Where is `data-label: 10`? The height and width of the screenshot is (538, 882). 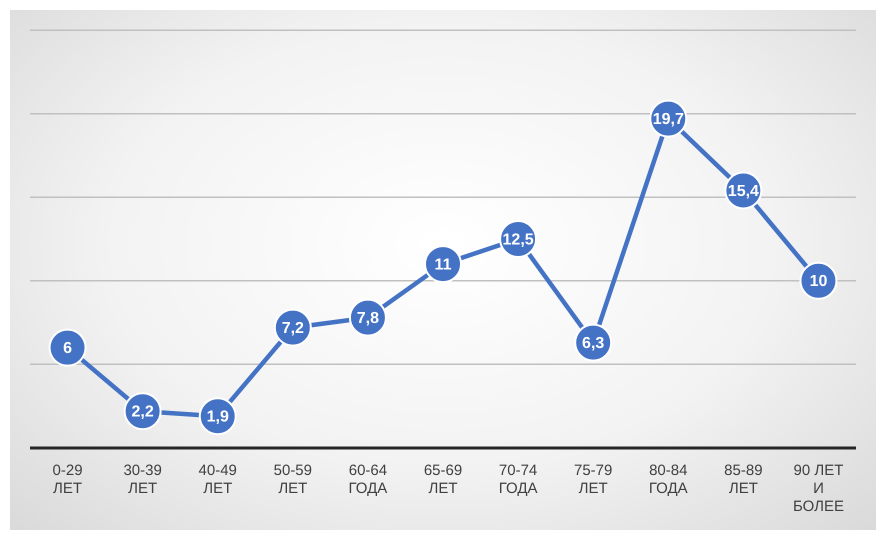
data-label: 10 is located at coordinates (819, 281).